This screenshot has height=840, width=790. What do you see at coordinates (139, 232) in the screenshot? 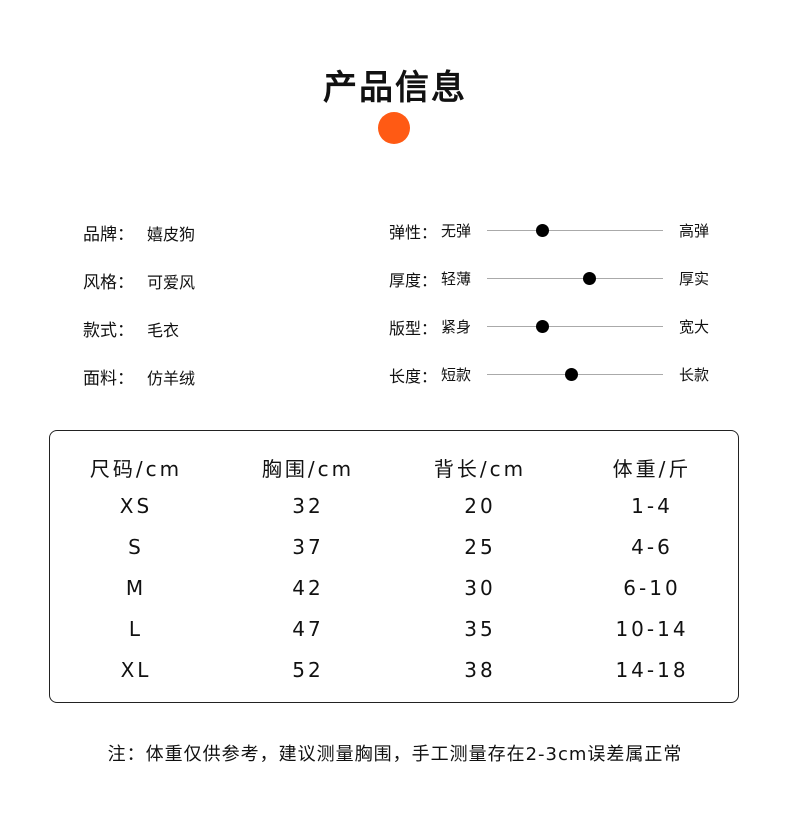
I see `attribute-item: 品牌： 嬉皮狗` at bounding box center [139, 232].